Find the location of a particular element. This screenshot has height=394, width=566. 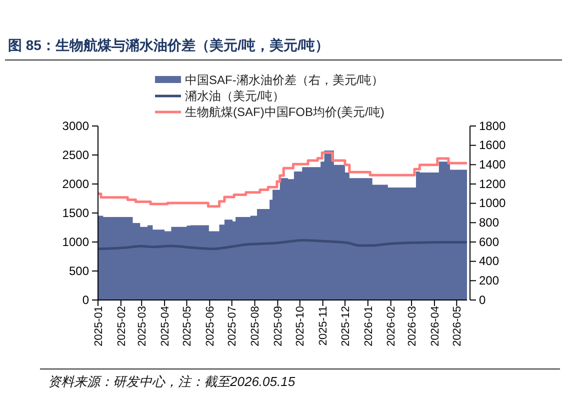

y-tick-label: 2000 is located at coordinates (76, 183).